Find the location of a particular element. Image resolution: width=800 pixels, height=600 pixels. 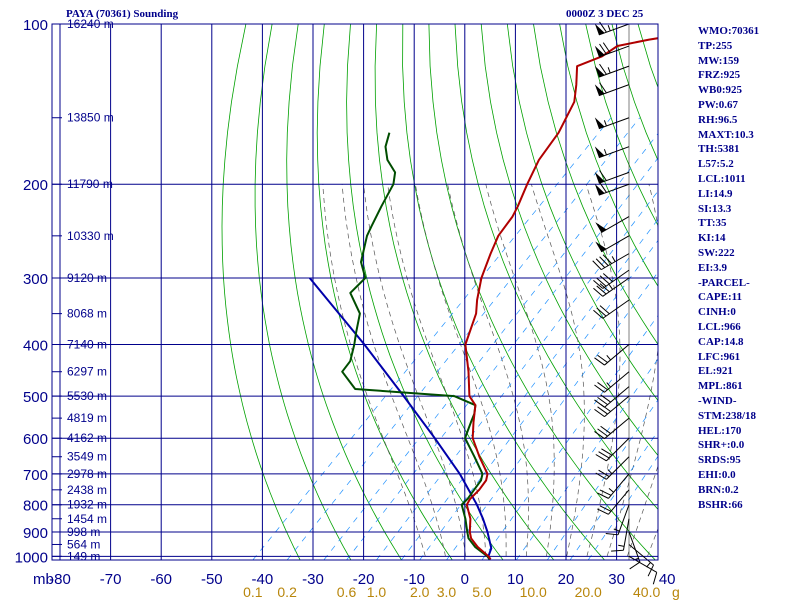

stat-item: -WIND- is located at coordinates (717, 400).